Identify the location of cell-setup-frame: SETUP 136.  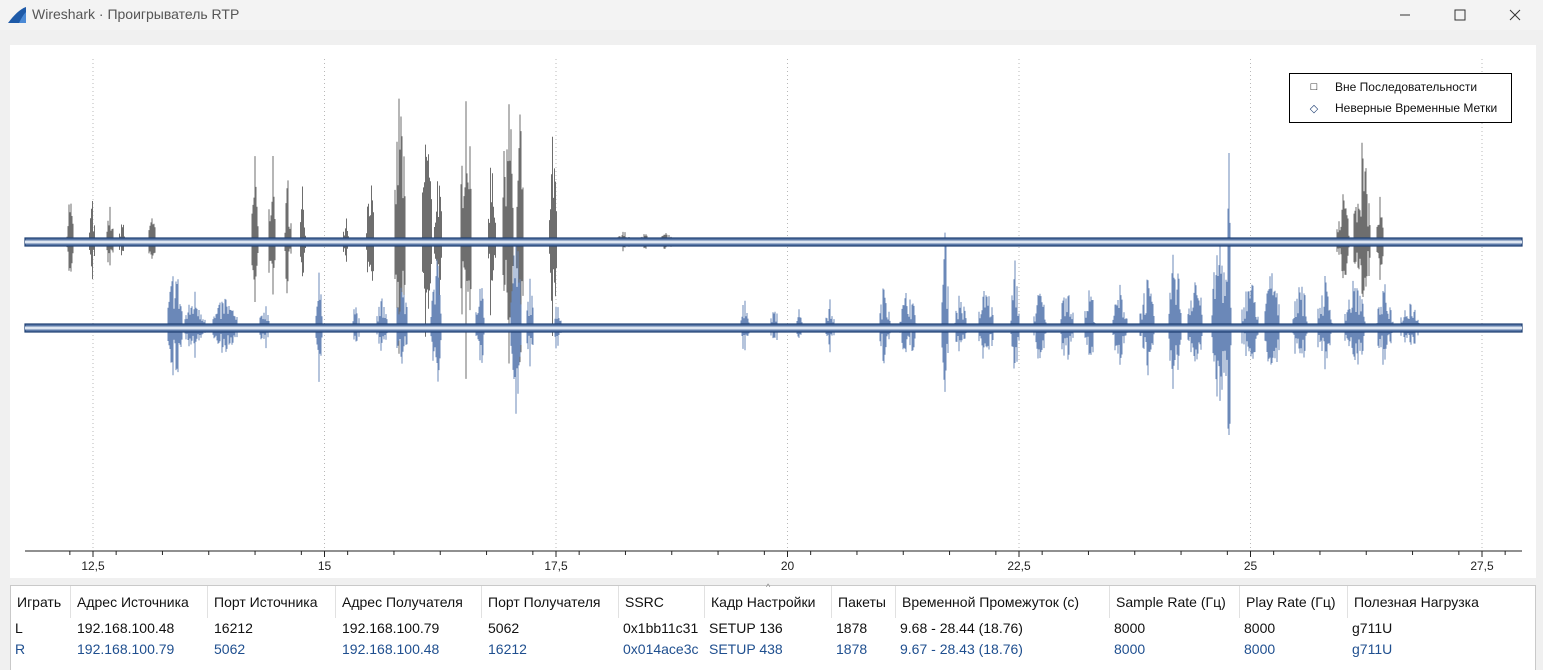
(746, 628).